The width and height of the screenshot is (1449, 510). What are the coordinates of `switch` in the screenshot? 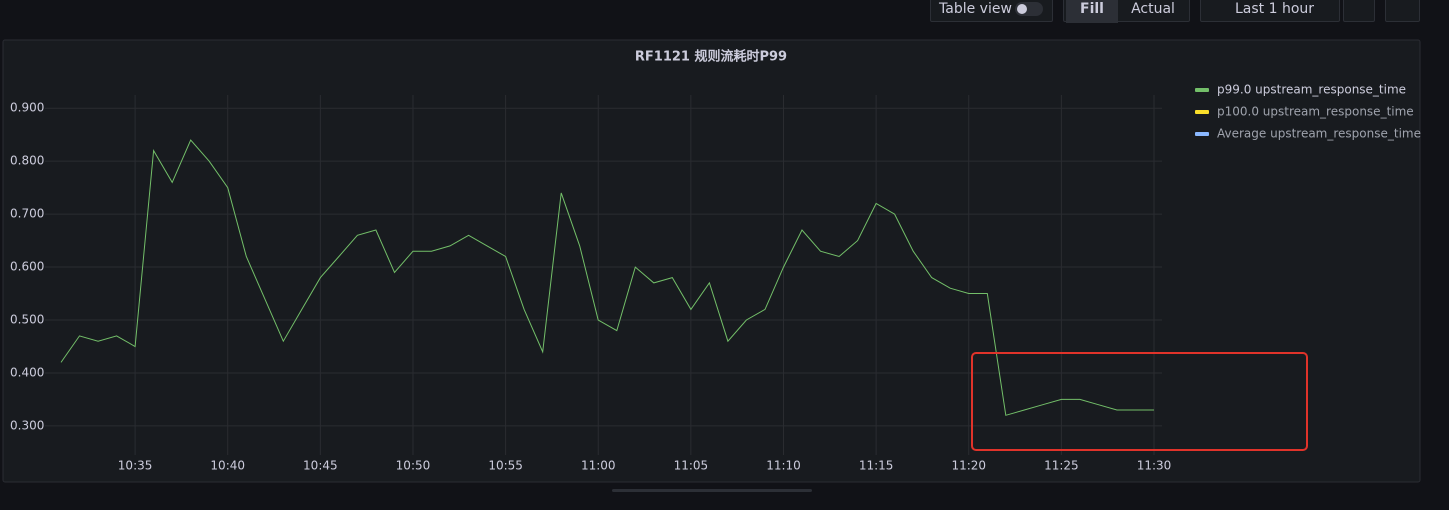 It's located at (1029, 9).